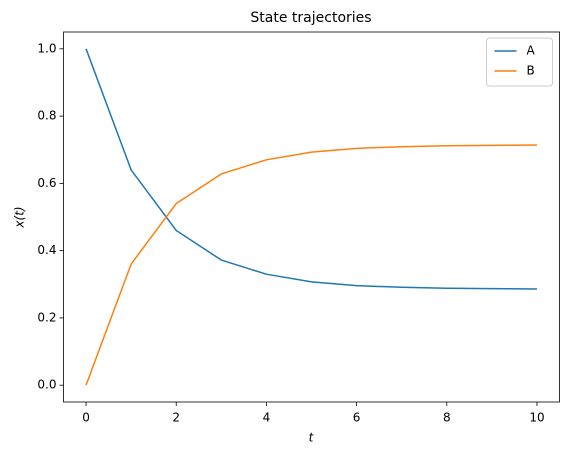 This screenshot has width=569, height=459. What do you see at coordinates (46, 250) in the screenshot?
I see `y-tick-label: 0.4` at bounding box center [46, 250].